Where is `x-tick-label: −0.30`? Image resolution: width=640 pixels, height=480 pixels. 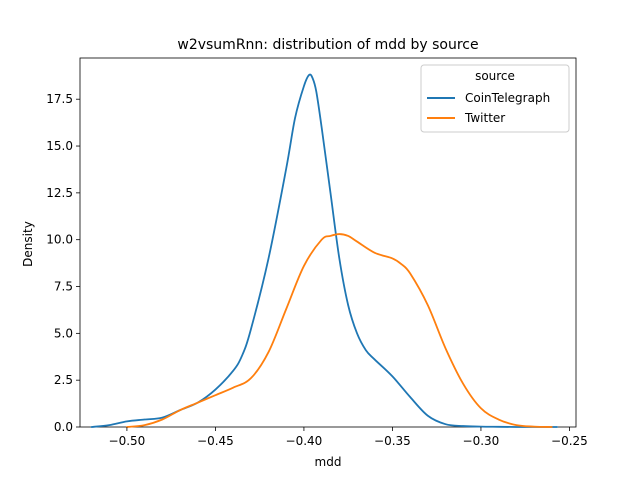 x-tick-label: −0.30 is located at coordinates (481, 441).